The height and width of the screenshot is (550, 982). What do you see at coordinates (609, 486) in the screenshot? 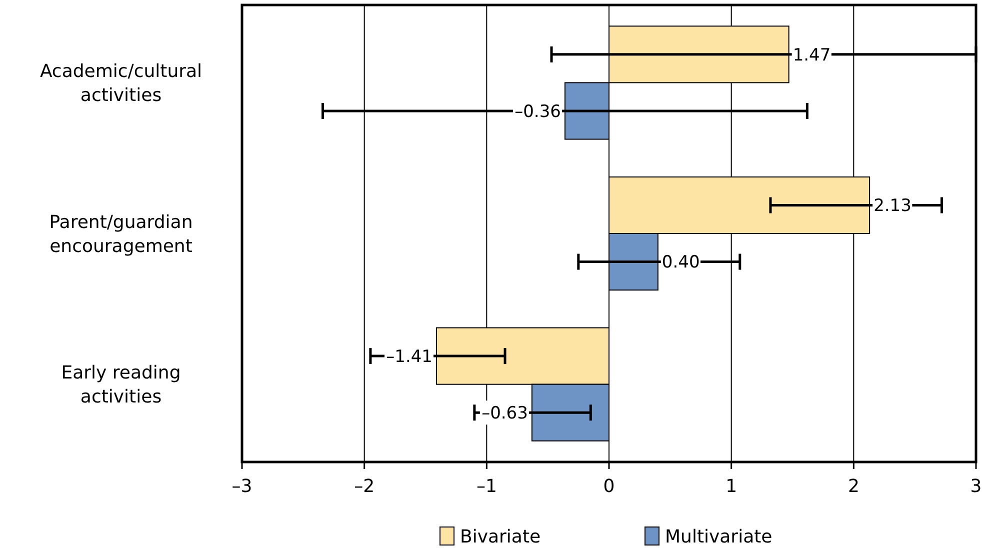
I see `x-tick-label: 0` at bounding box center [609, 486].